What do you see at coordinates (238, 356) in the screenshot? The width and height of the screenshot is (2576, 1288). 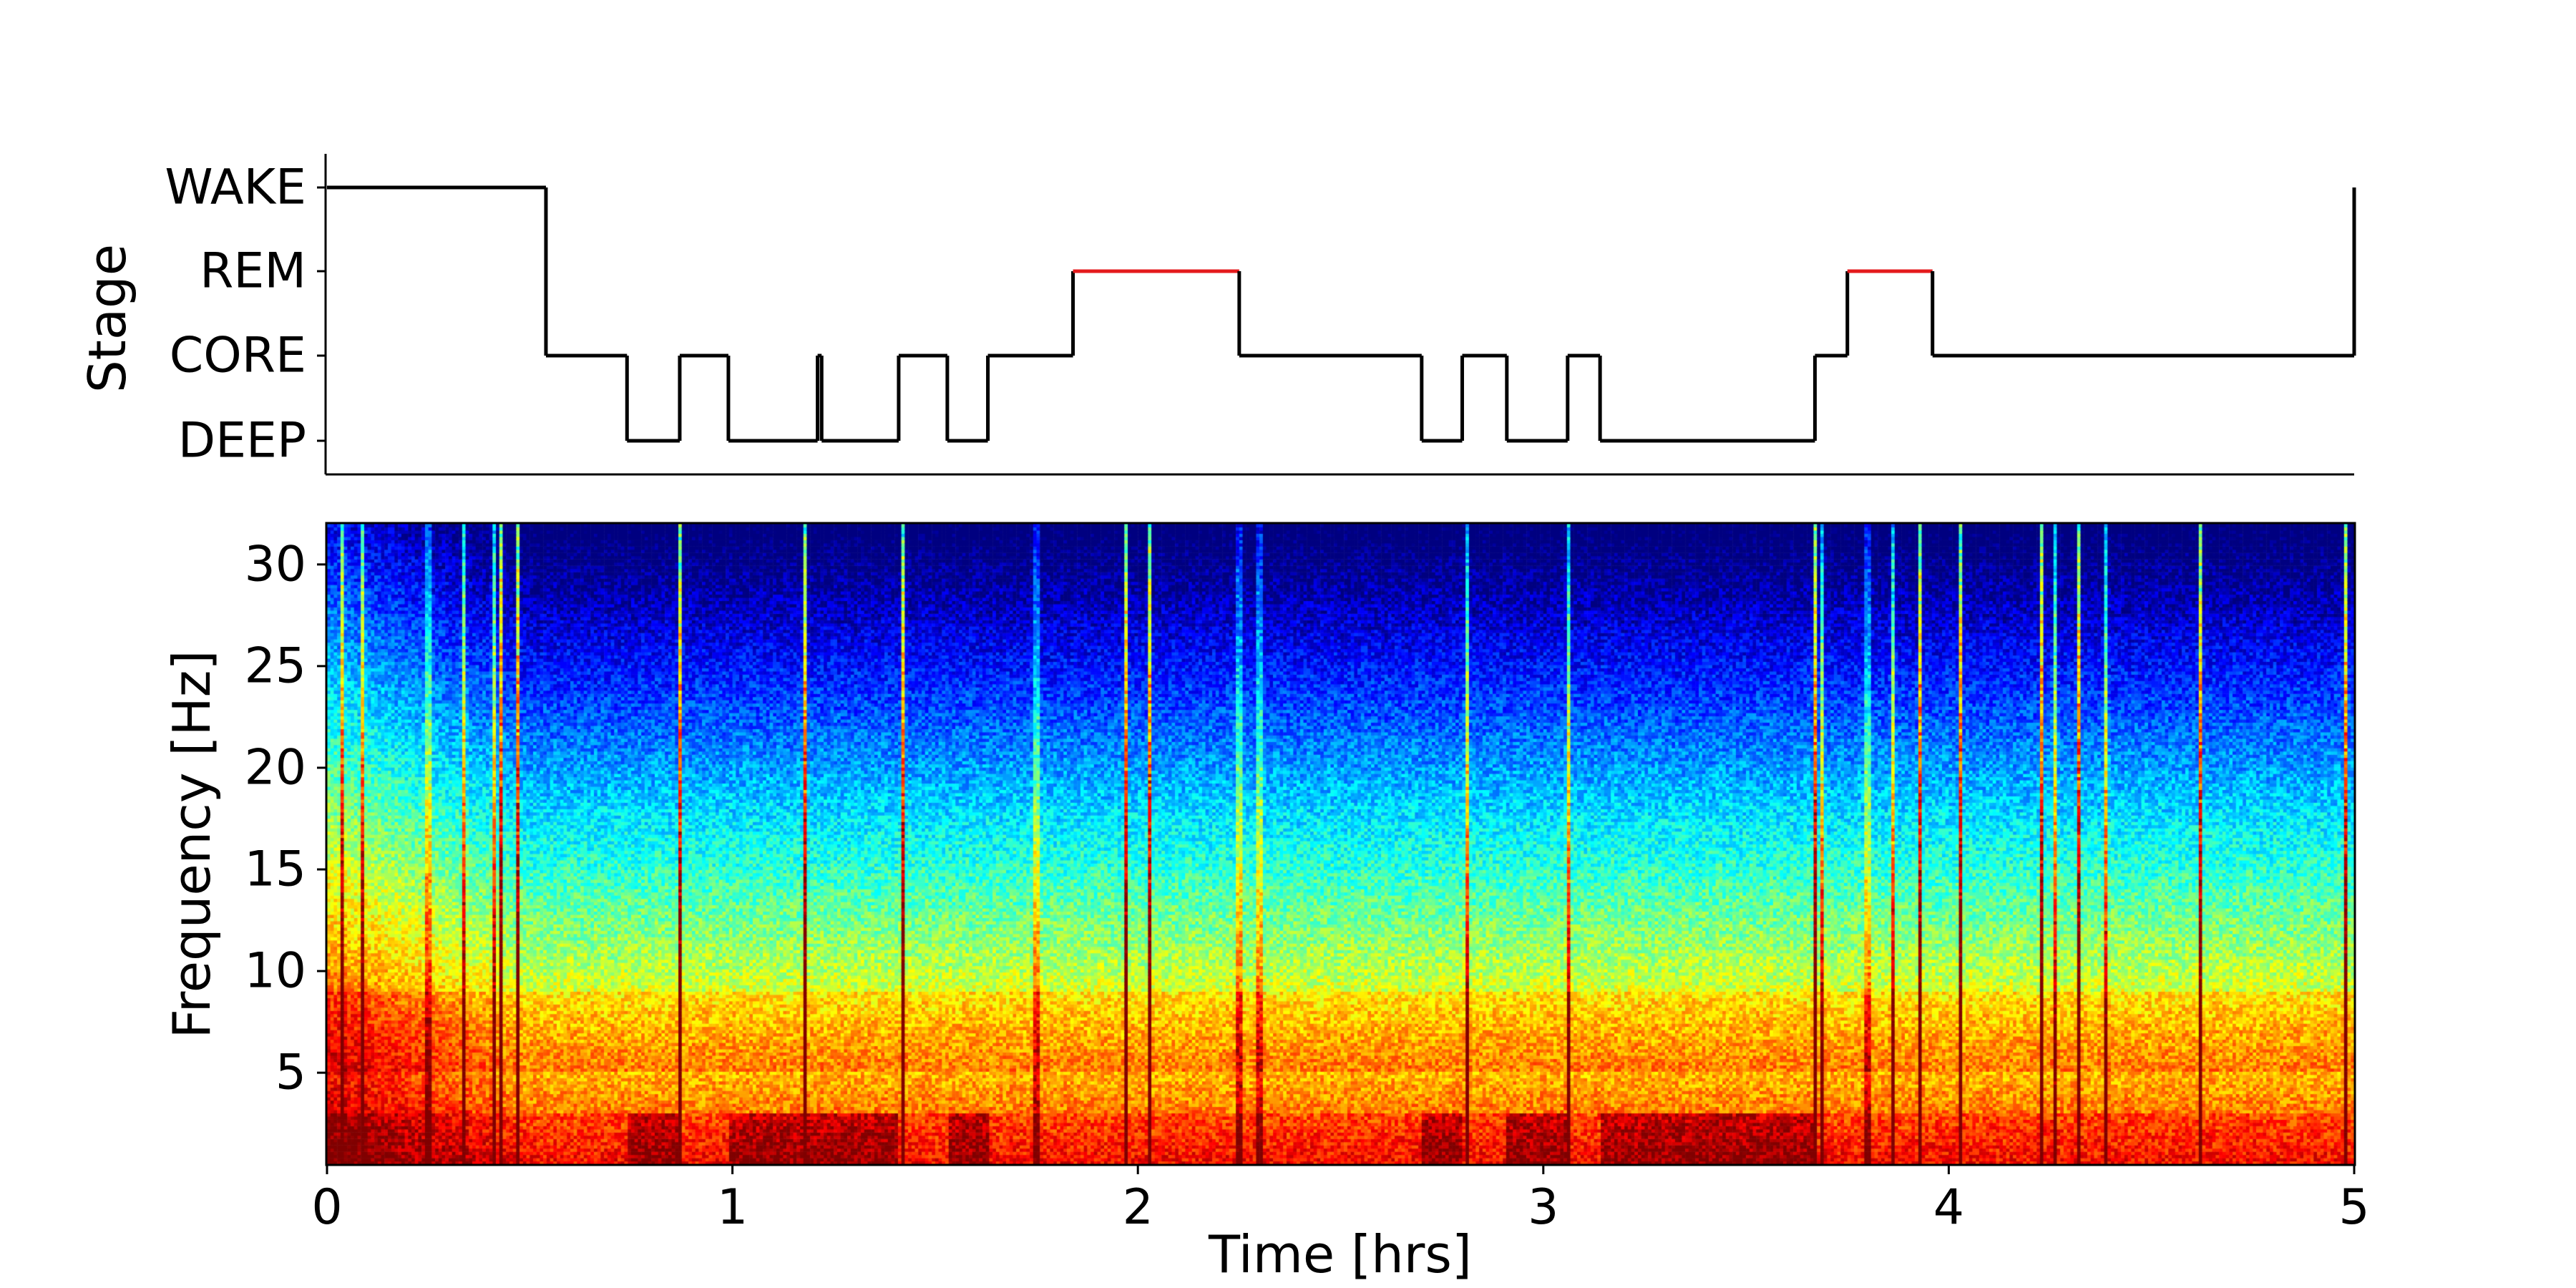 I see `hypnogram-y-tick-label: CORE` at bounding box center [238, 356].